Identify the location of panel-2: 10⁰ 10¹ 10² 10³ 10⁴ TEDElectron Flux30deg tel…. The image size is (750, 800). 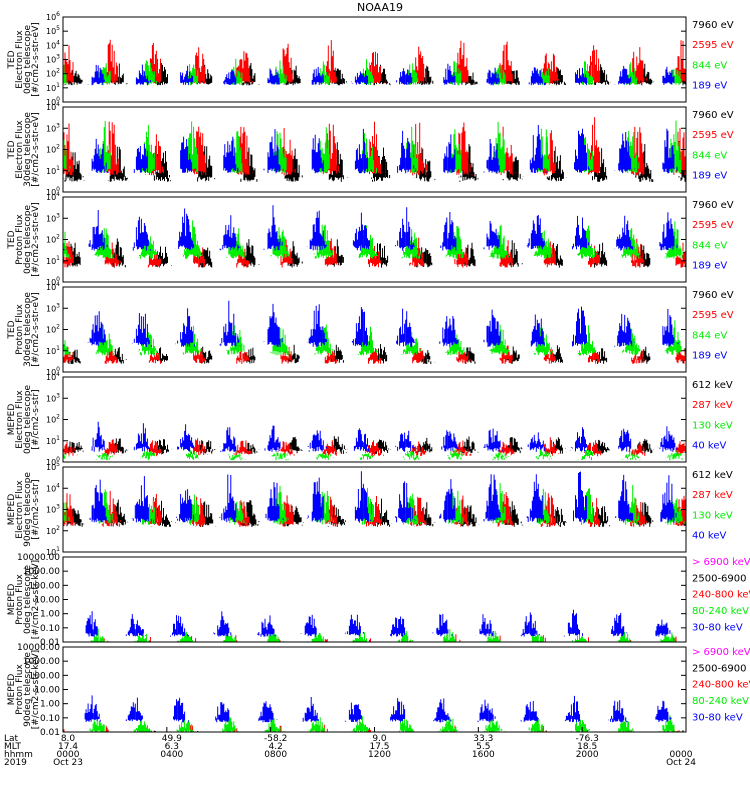
(370, 149).